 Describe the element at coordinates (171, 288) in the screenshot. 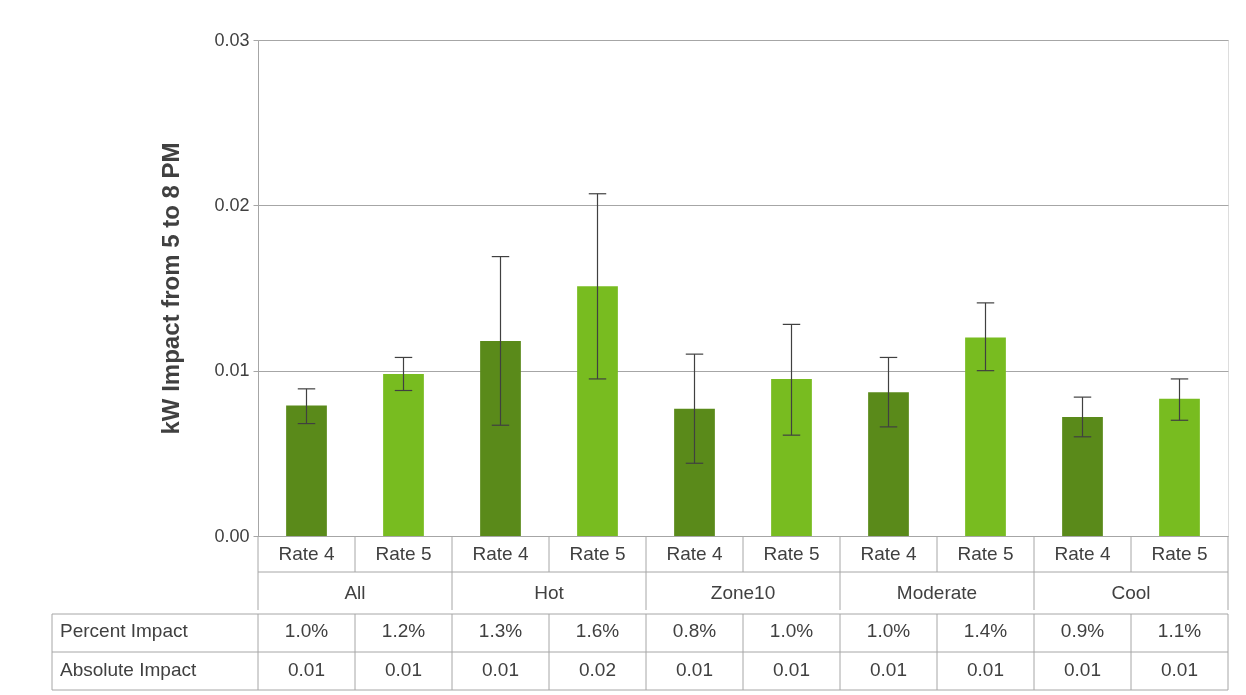

I see `y-axis-title: kW Impact from 5 to 8 PM` at that location.